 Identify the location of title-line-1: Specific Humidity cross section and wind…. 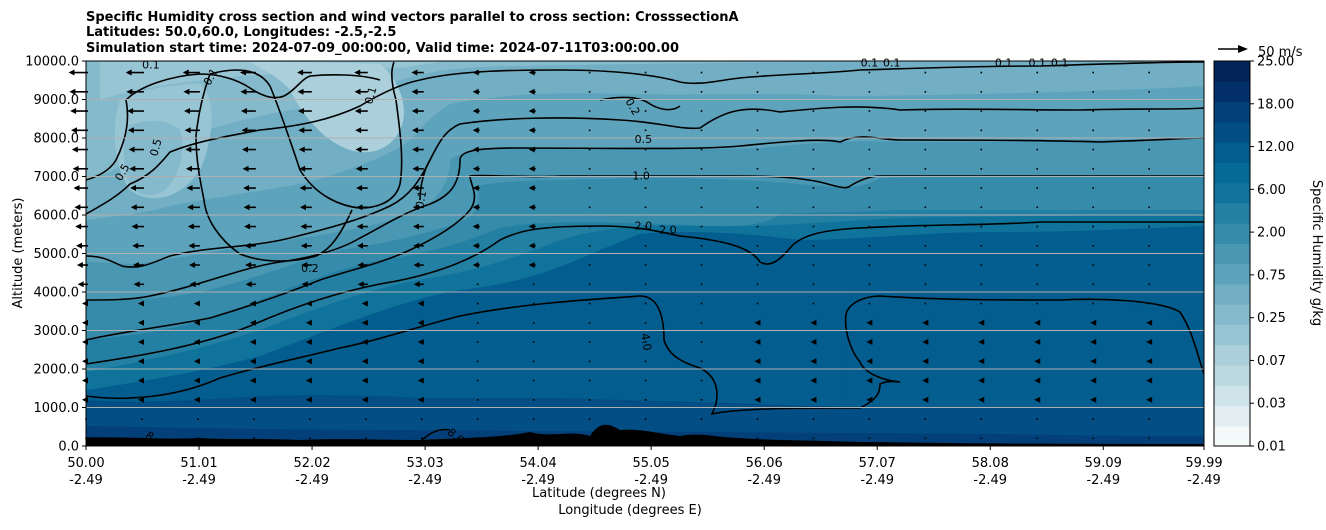
(412, 17).